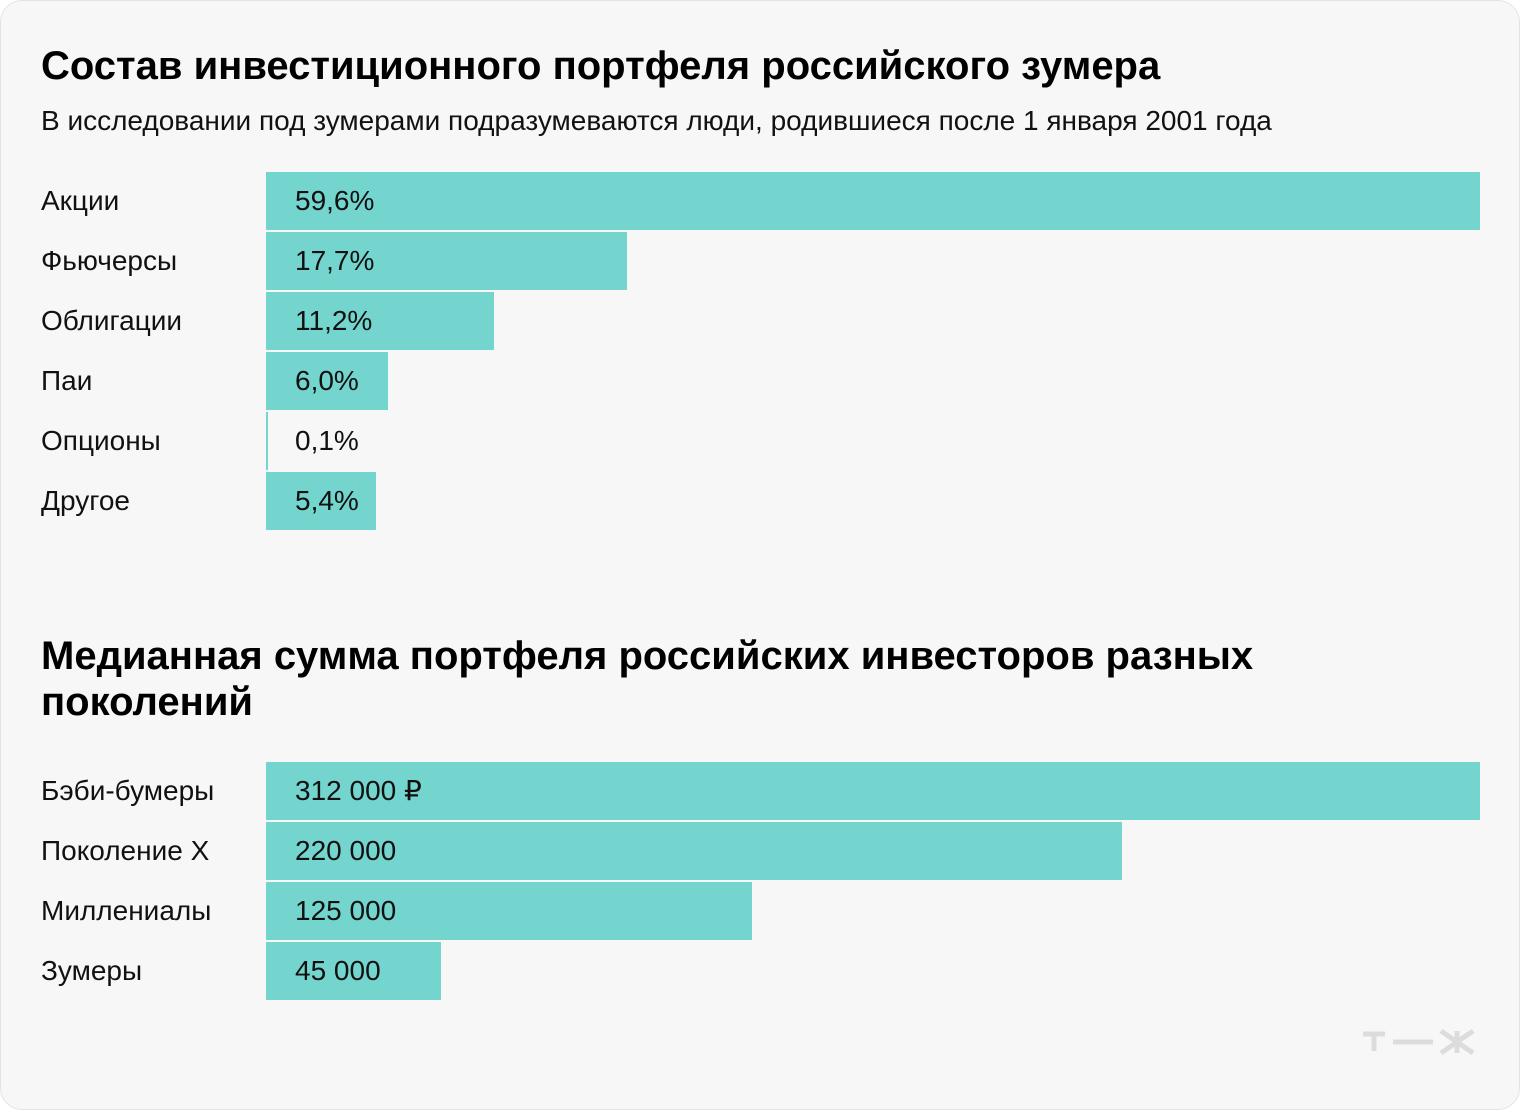 This screenshot has width=1520, height=1110. Describe the element at coordinates (327, 500) in the screenshot. I see `bar-value-label: 5,4%` at that location.